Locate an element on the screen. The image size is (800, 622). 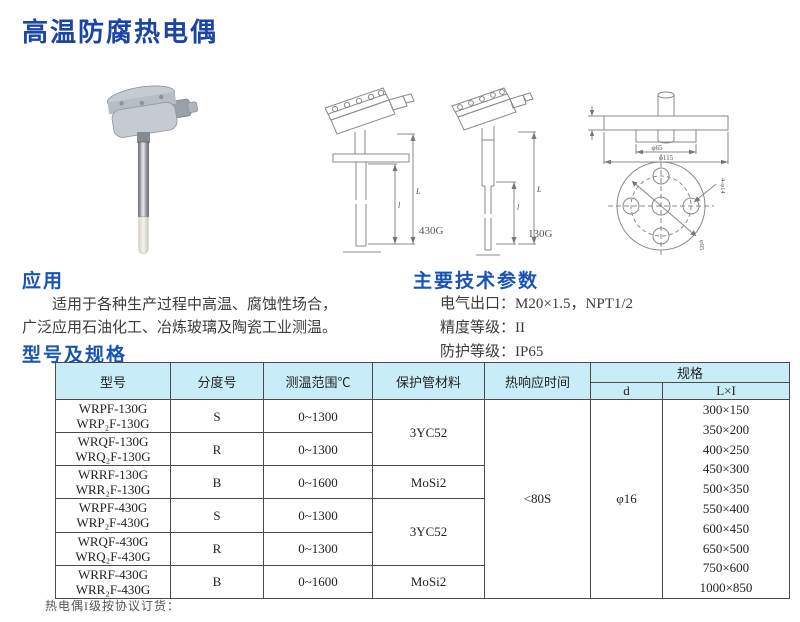
tech-param-item: 防护等级：IP65 is located at coordinates (492, 352).